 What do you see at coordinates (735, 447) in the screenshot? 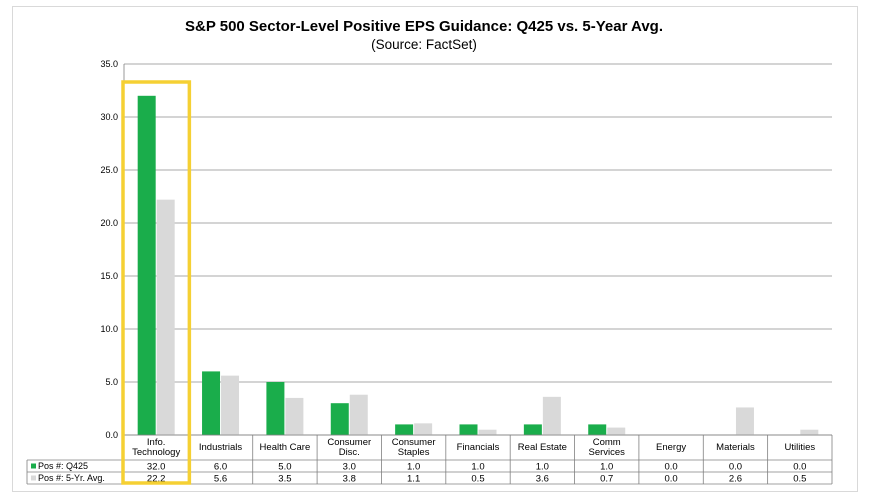
I see `category-label: Materials` at bounding box center [735, 447].